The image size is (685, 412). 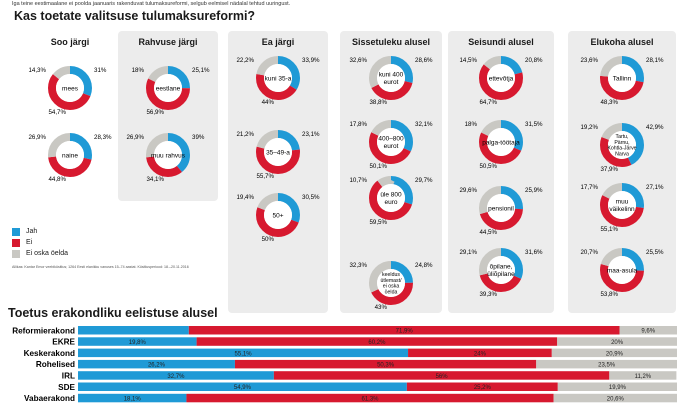 What do you see at coordinates (377, 343) in the screenshot?
I see `bar-value-label: 60,2%` at bounding box center [377, 343].